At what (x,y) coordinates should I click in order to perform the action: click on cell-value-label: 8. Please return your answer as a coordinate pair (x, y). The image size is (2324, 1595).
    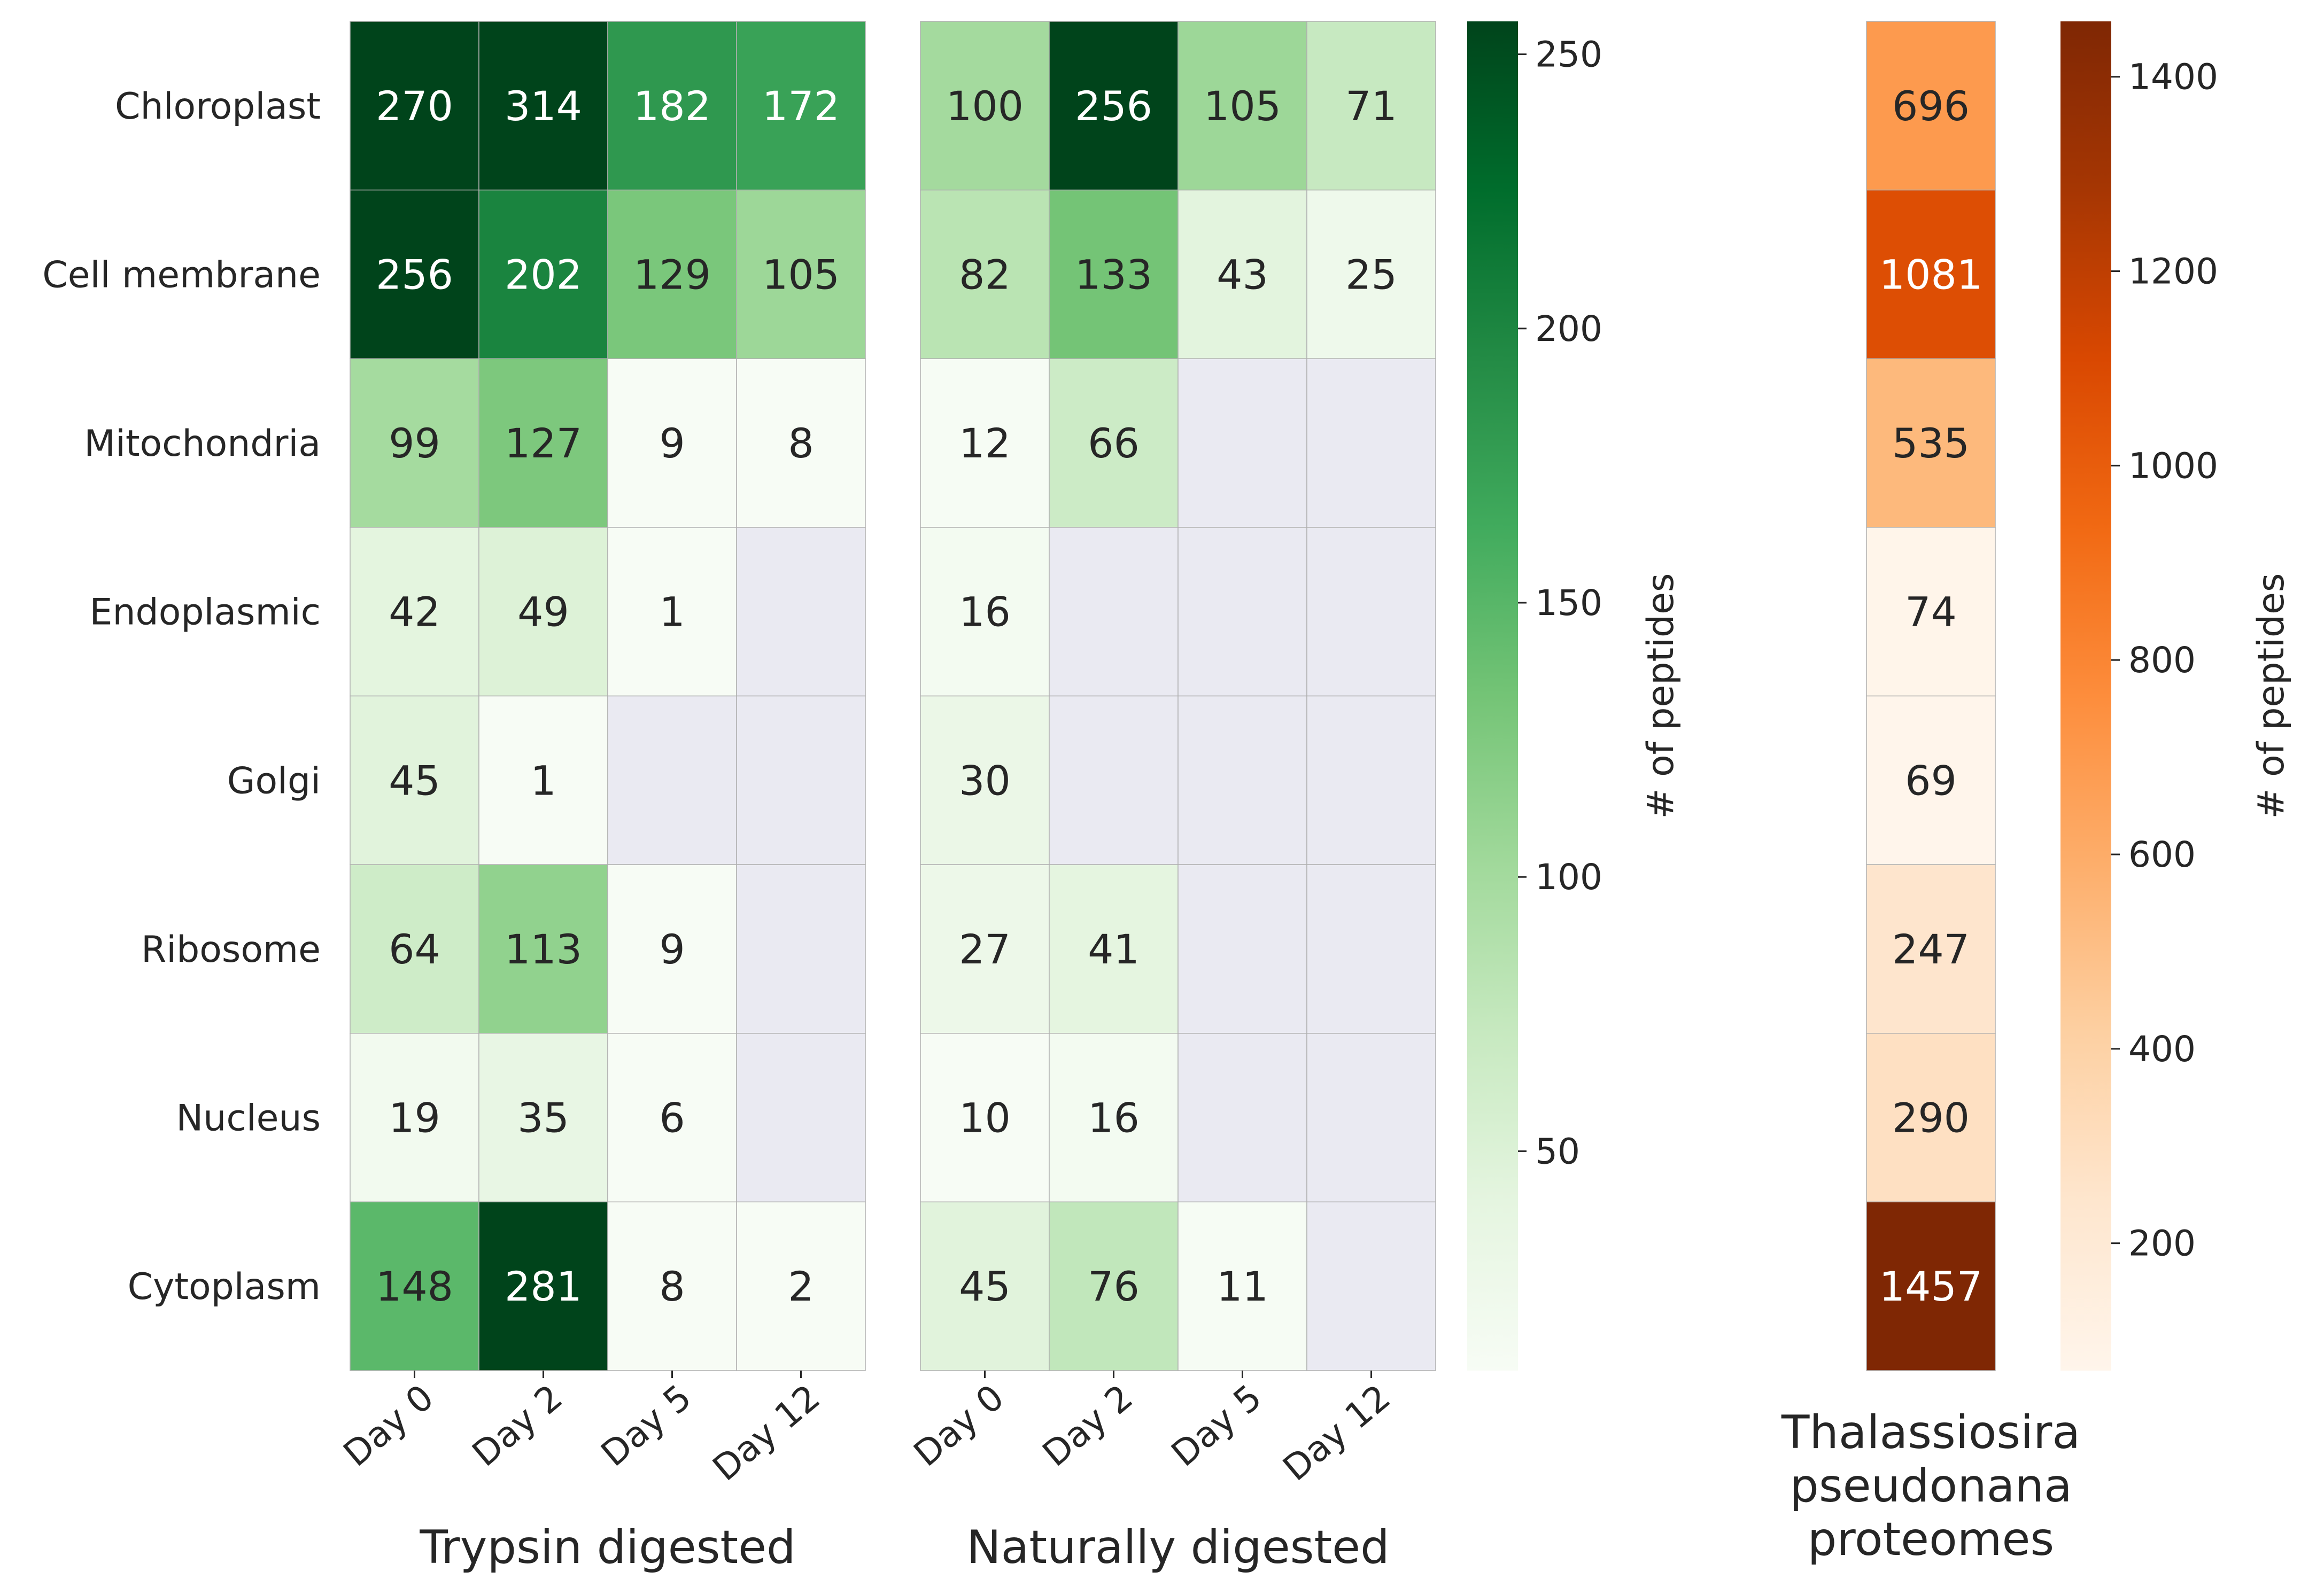
    Looking at the image, I should click on (801, 443).